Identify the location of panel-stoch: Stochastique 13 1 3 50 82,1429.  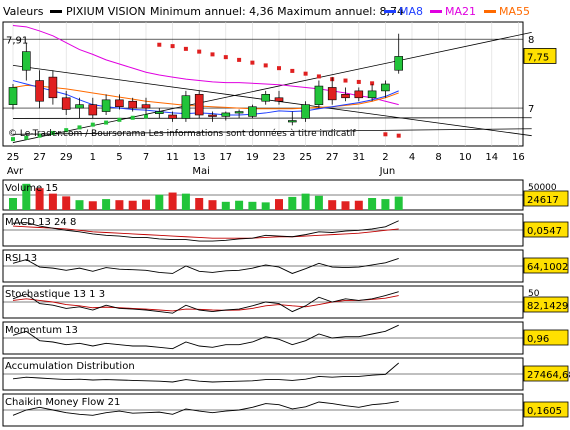
(285, 302).